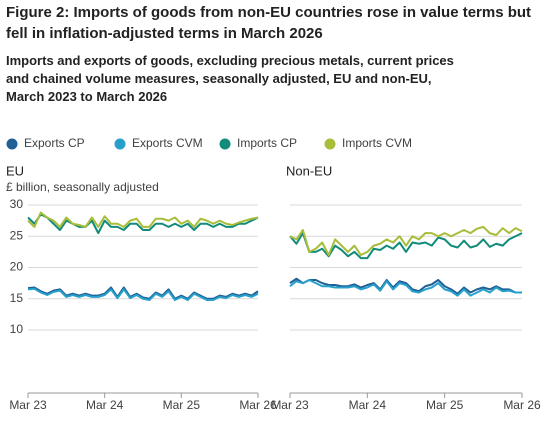 The width and height of the screenshot is (550, 423). What do you see at coordinates (309, 170) in the screenshot?
I see `panel-title: Non-EU` at bounding box center [309, 170].